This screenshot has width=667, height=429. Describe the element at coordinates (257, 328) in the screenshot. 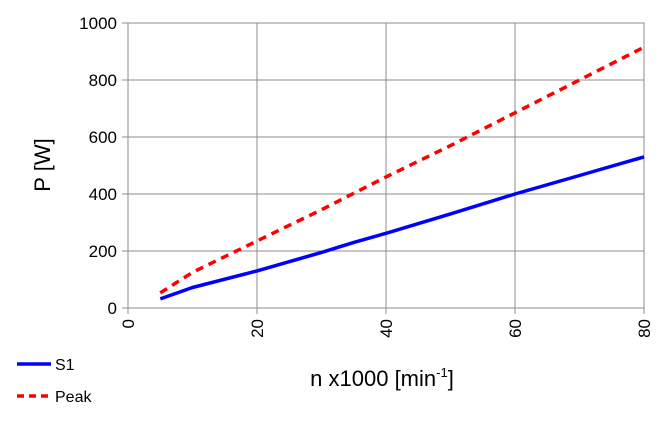

I see `x-tick-label-1: 20` at that location.